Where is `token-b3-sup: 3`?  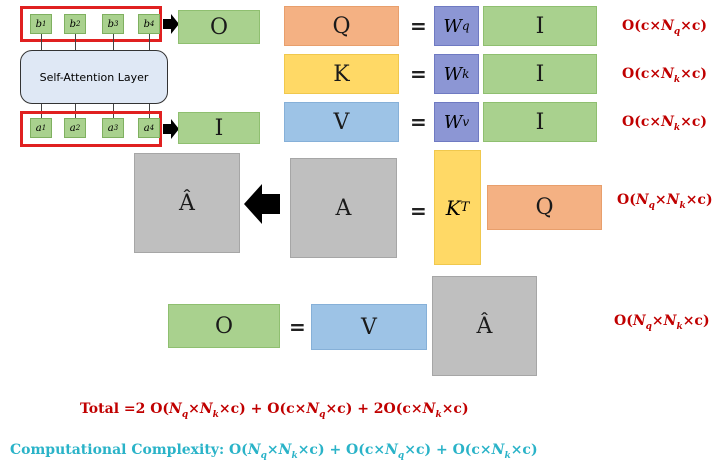 token-b3-sup: 3 is located at coordinates (116, 24).